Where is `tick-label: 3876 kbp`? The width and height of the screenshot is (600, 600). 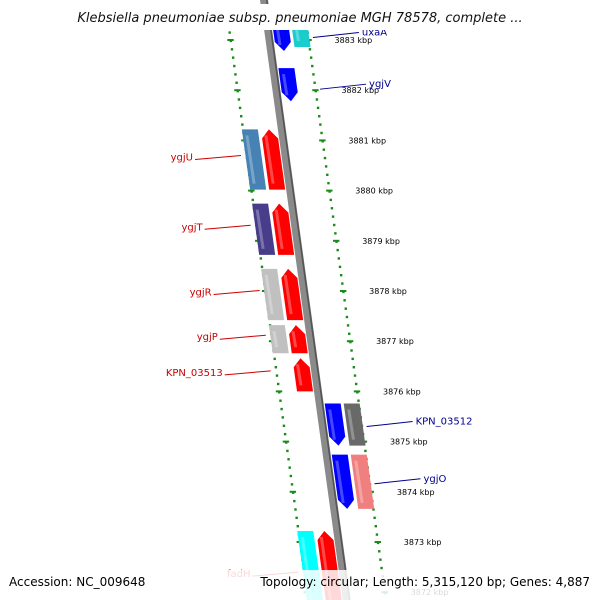
tick-label: 3876 kbp is located at coordinates (402, 391).